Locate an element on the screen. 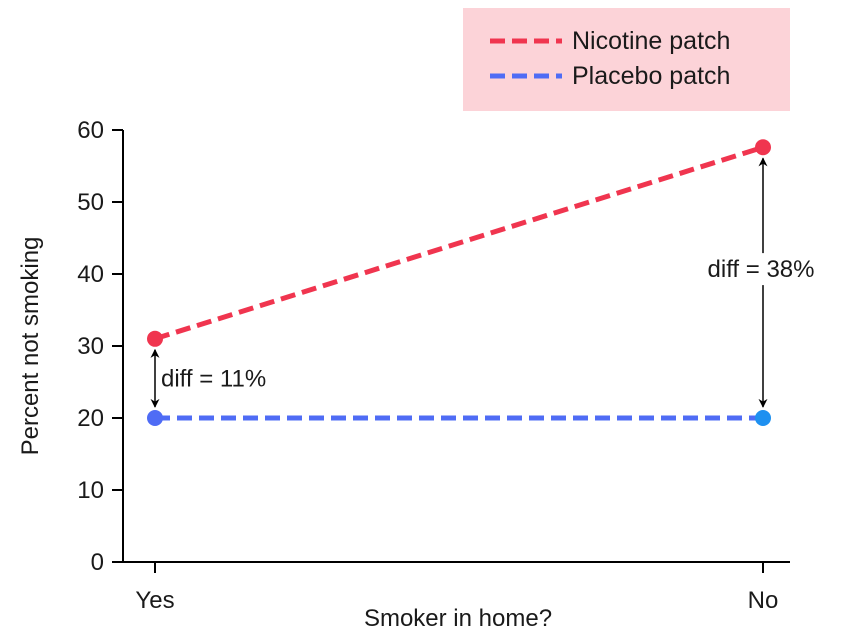 This screenshot has height=633, width=843. difference-label-background is located at coordinates (761, 269).